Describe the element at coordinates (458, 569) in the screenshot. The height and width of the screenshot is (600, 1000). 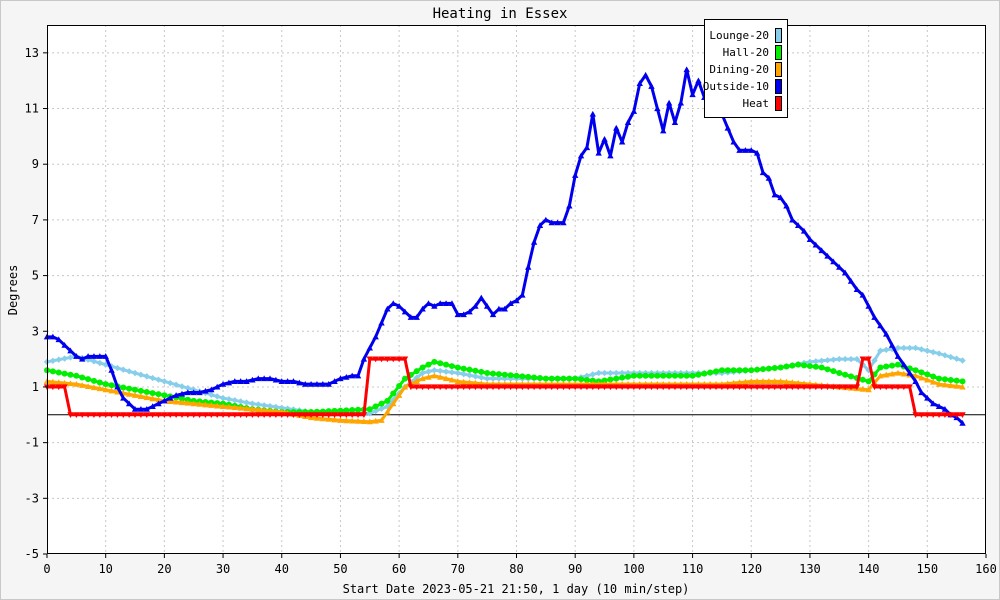
I see `x-tick-label: 70` at that location.